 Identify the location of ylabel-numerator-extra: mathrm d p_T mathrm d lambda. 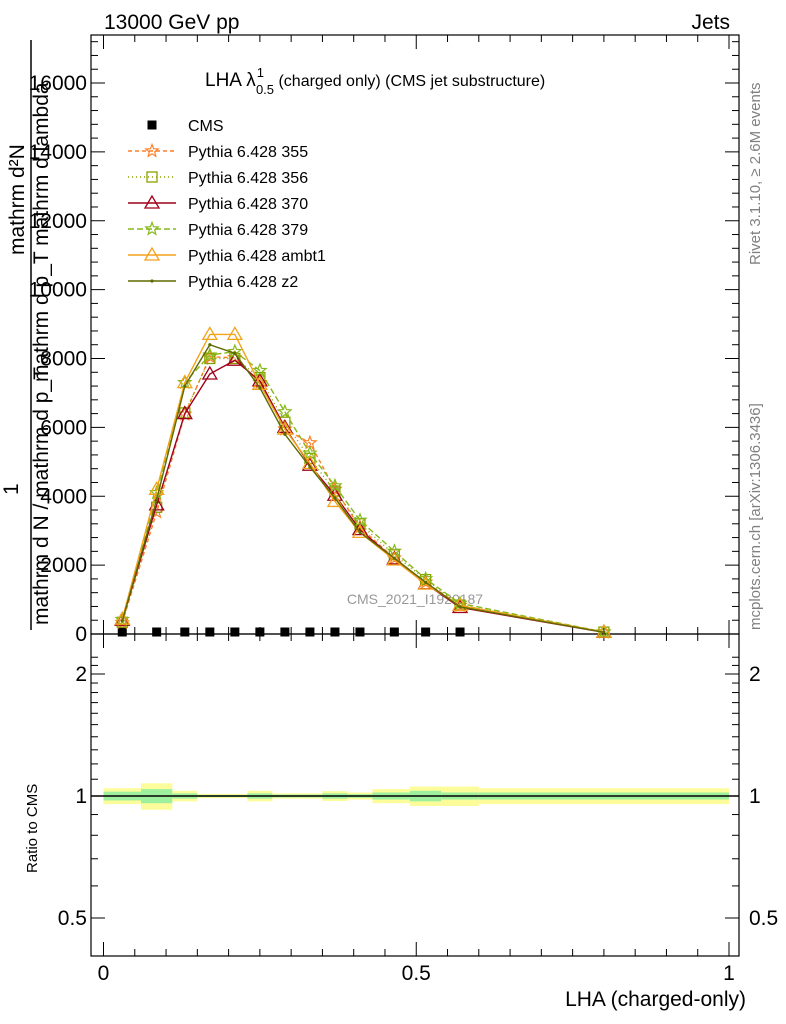
(41, 232).